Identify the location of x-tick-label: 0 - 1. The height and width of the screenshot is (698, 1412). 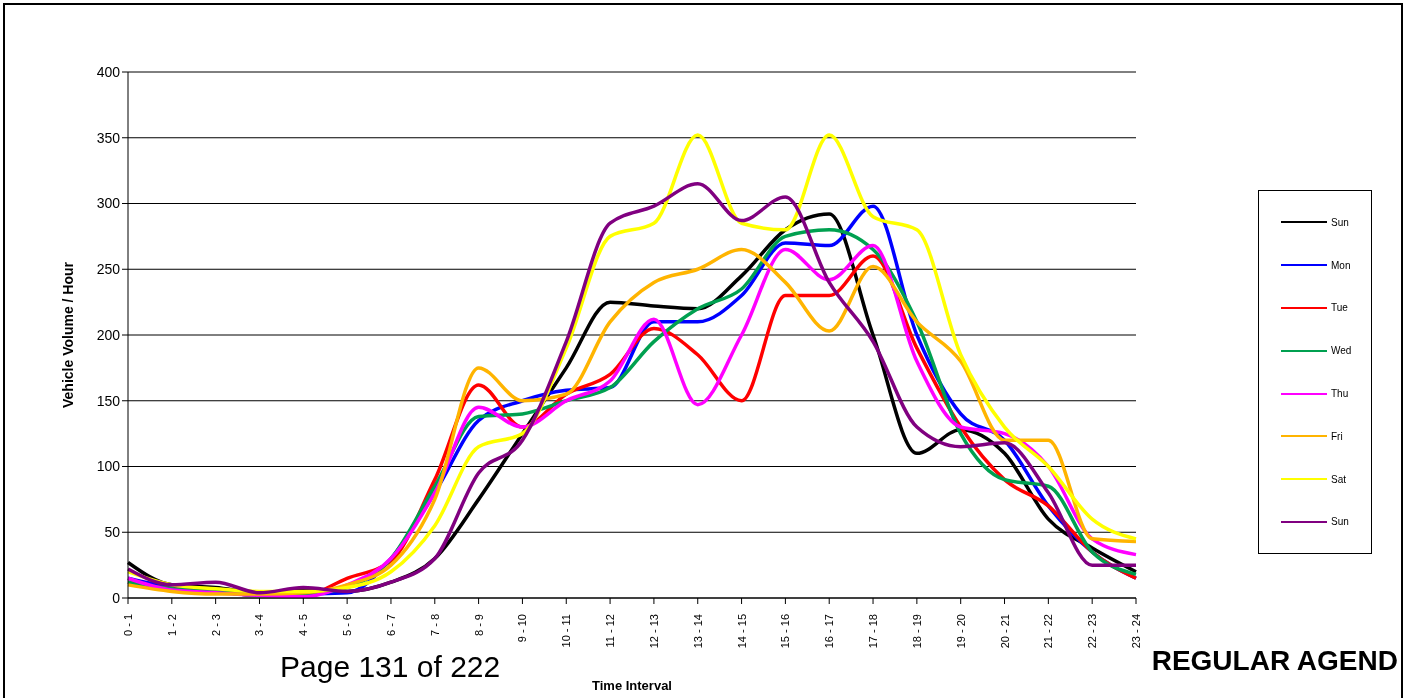
(128, 625).